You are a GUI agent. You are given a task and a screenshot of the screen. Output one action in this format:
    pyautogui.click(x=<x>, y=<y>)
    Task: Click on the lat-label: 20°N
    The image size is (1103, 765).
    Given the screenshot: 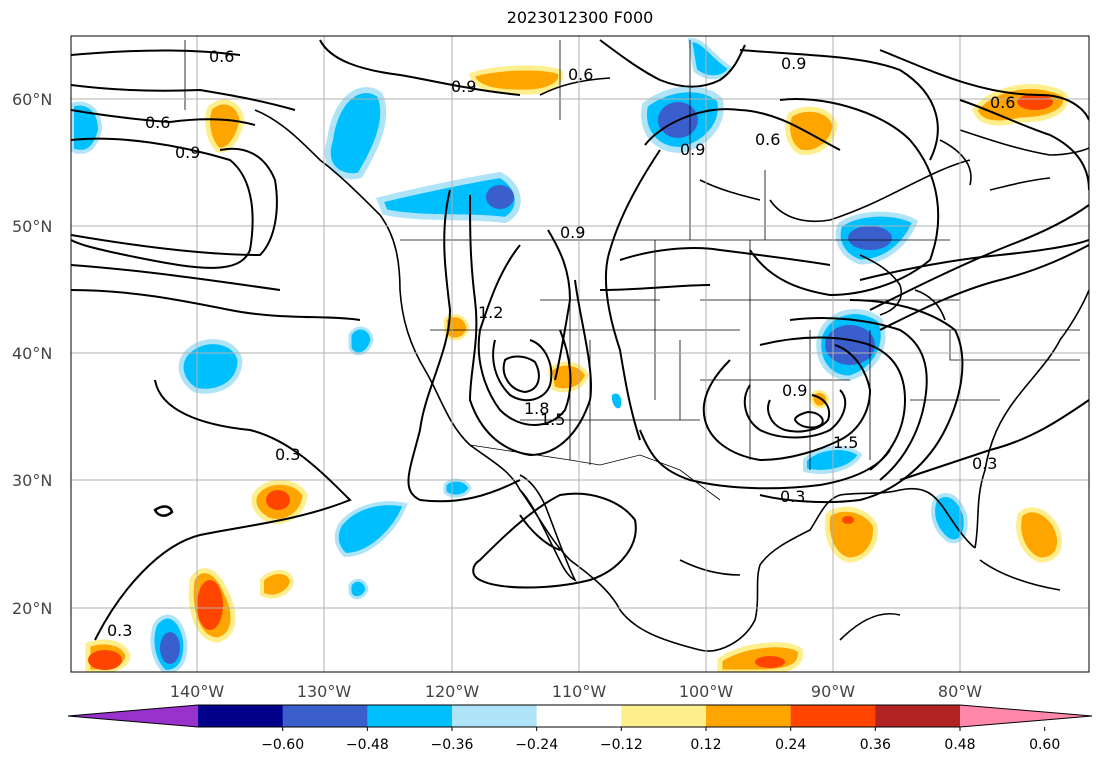 What is the action you would take?
    pyautogui.click(x=32, y=608)
    